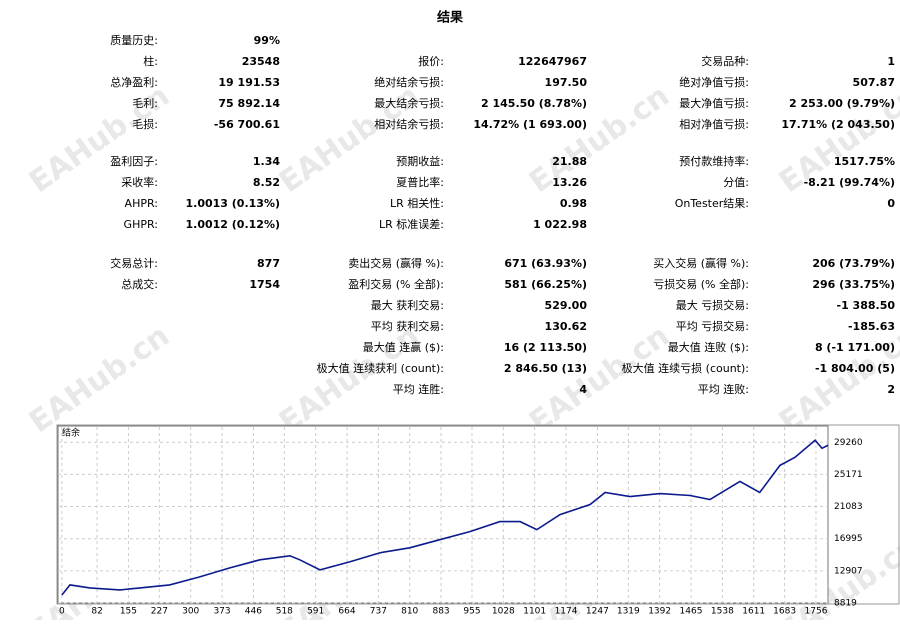  What do you see at coordinates (569, 161) in the screenshot?
I see `stat-value: 21.88` at bounding box center [569, 161].